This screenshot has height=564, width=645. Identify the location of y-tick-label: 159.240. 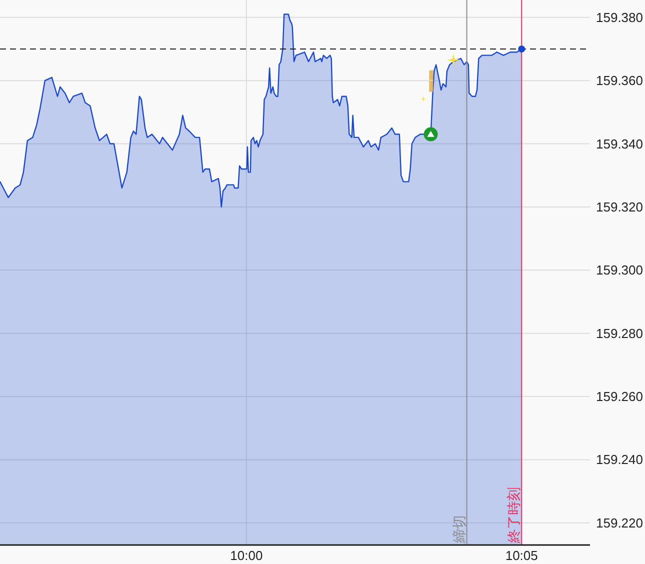
(619, 460).